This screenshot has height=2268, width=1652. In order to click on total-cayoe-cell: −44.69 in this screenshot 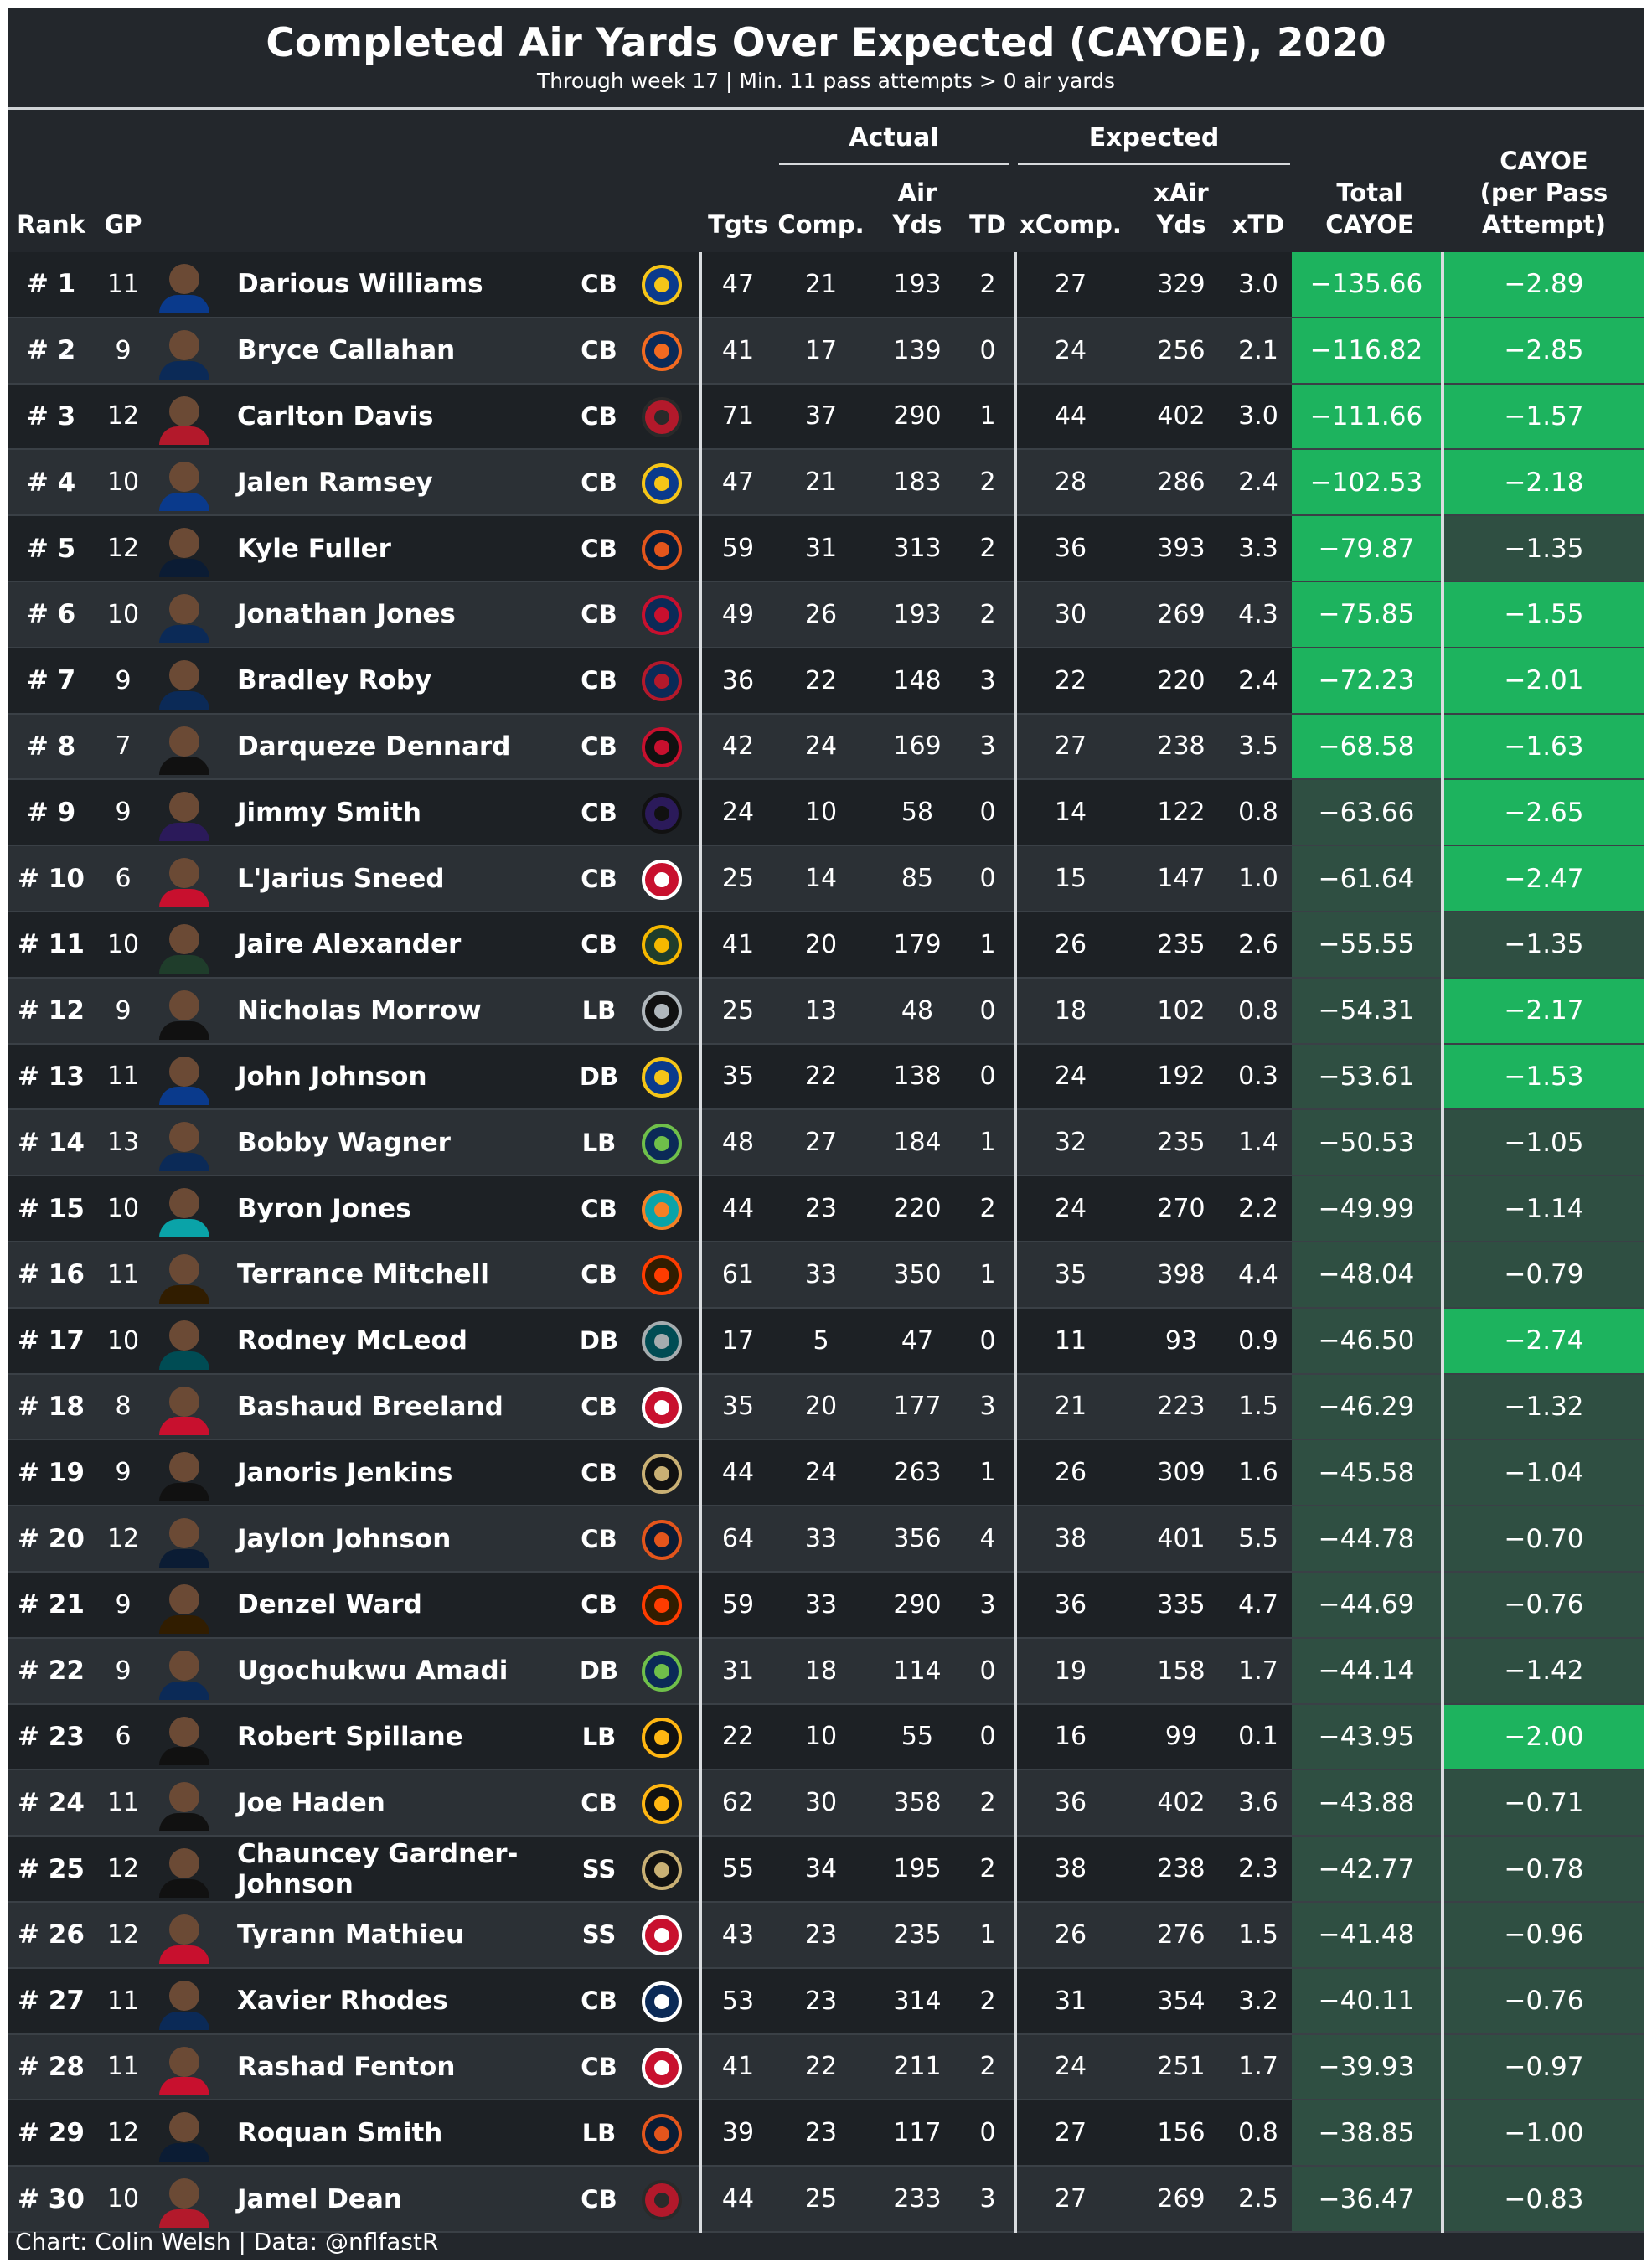, I will do `click(1366, 1605)`.